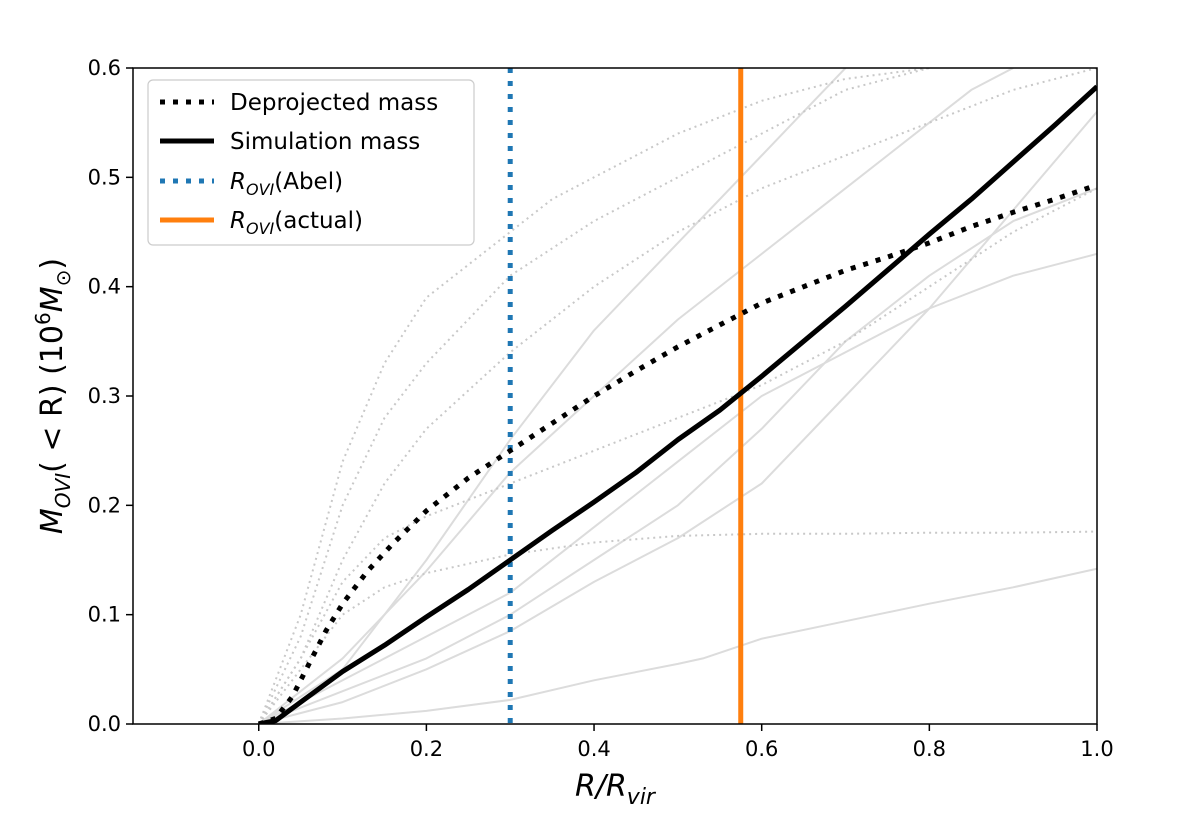 This screenshot has width=1184, height=823. What do you see at coordinates (104, 287) in the screenshot?
I see `y-tick-label: 0.4` at bounding box center [104, 287].